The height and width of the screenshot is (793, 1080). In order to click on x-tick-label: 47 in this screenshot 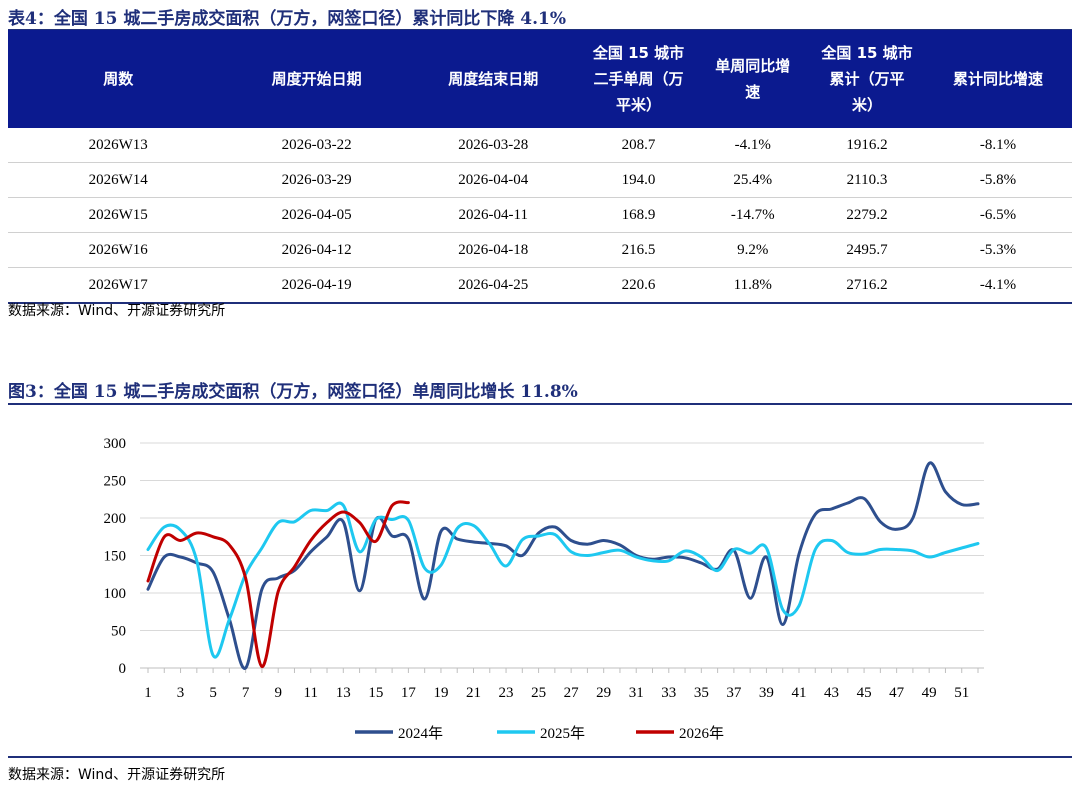, I will do `click(897, 693)`.